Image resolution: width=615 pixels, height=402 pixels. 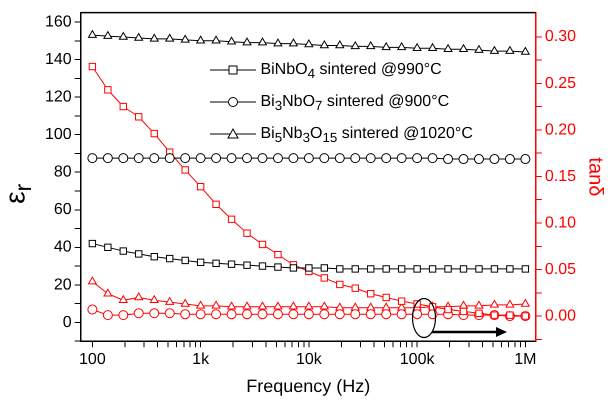 What do you see at coordinates (58, 21) in the screenshot?
I see `y-tick-label: 160` at bounding box center [58, 21].